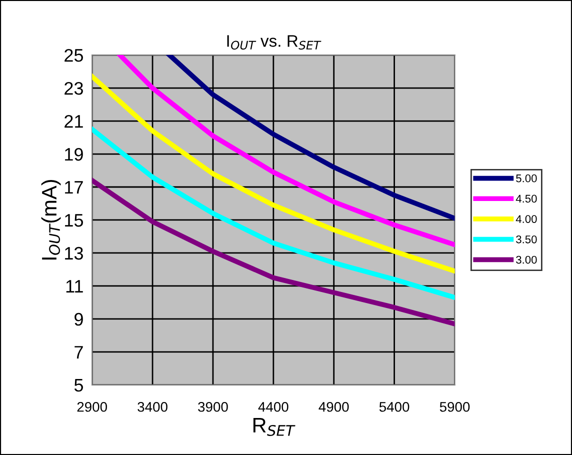  Describe the element at coordinates (78, 352) in the screenshot. I see `y-tick-label: 7` at that location.